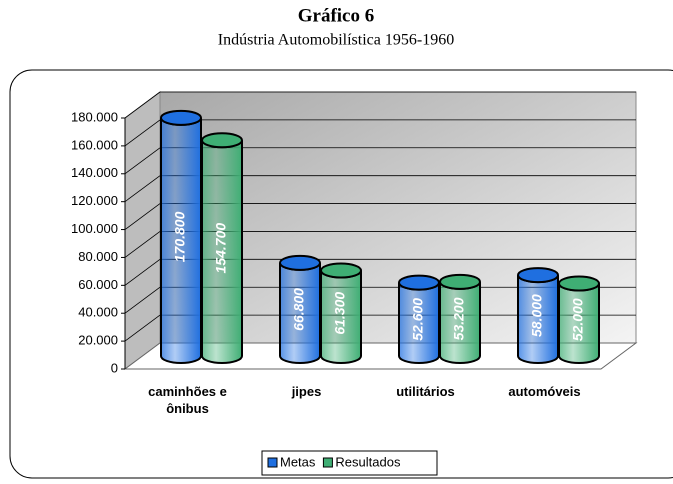 This screenshot has height=484, width=673. Describe the element at coordinates (180, 236) in the screenshot. I see `value-label: 170.800` at that location.